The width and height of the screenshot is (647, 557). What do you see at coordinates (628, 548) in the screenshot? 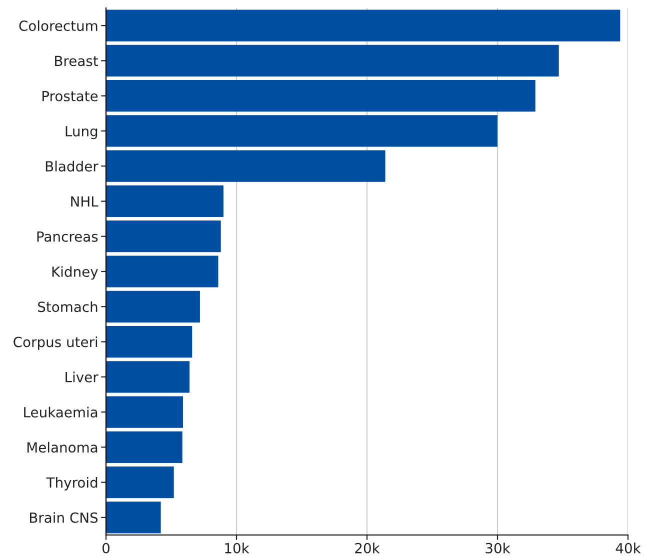
I see `x-tick-label: 40k` at bounding box center [628, 548].